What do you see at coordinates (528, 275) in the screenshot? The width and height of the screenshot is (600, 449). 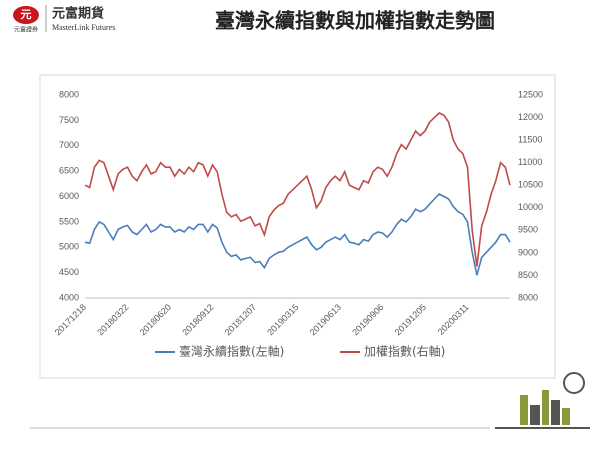 I see `y2-tick-label: 8500` at bounding box center [528, 275].